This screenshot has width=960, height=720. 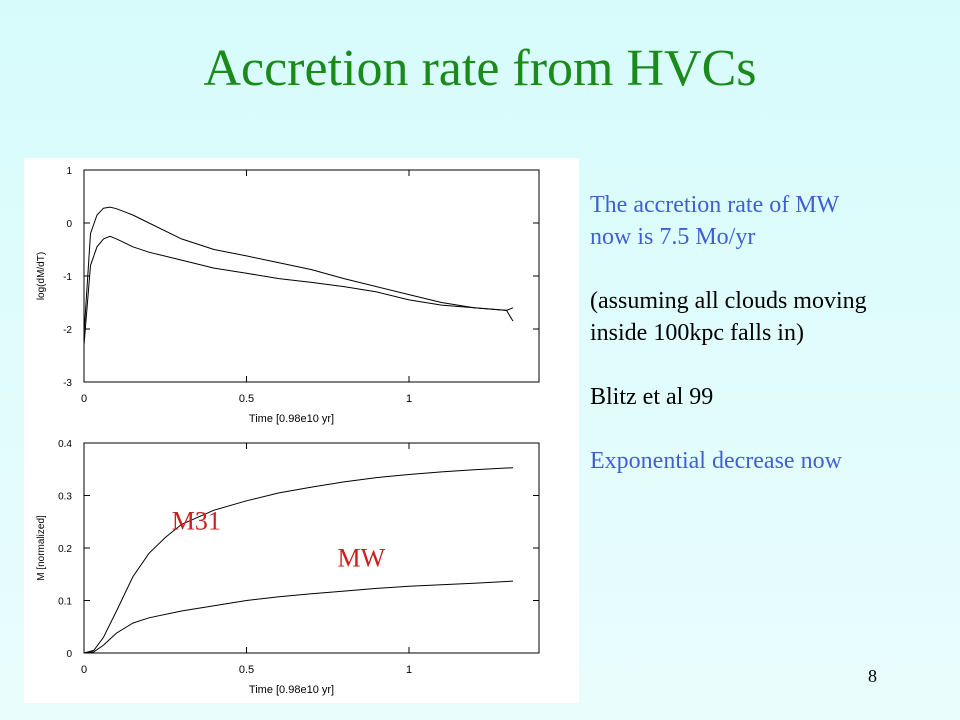 I want to click on y-axis-label: M [normalized], so click(x=41, y=548).